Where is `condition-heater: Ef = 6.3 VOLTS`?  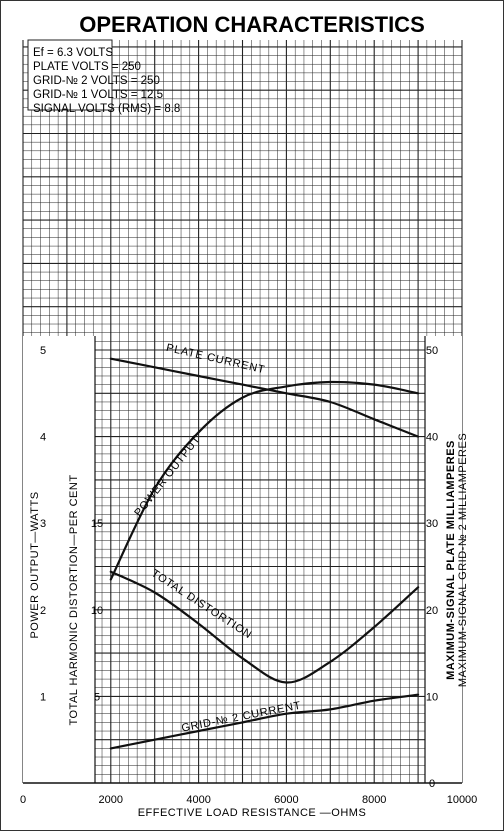 condition-heater: Ef = 6.3 VOLTS is located at coordinates (73, 53).